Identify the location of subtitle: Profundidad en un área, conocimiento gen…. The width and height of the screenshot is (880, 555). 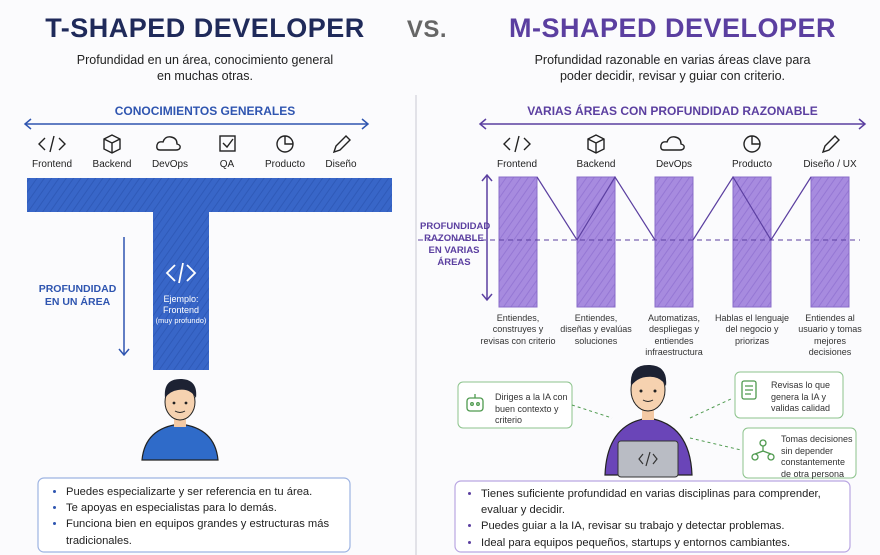
(205, 68).